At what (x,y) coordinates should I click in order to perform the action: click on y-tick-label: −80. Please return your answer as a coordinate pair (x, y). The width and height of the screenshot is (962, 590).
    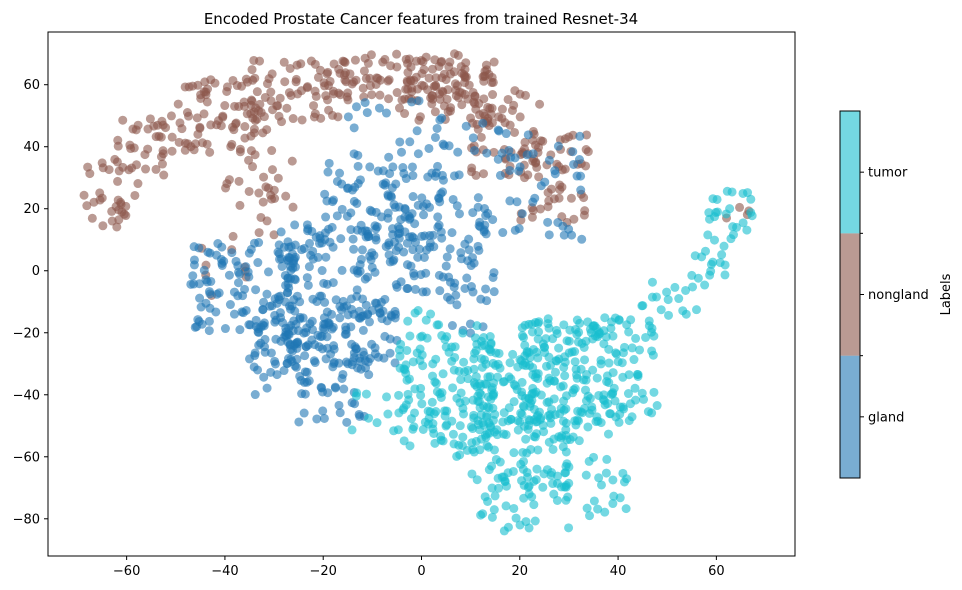
    Looking at the image, I should click on (26, 519).